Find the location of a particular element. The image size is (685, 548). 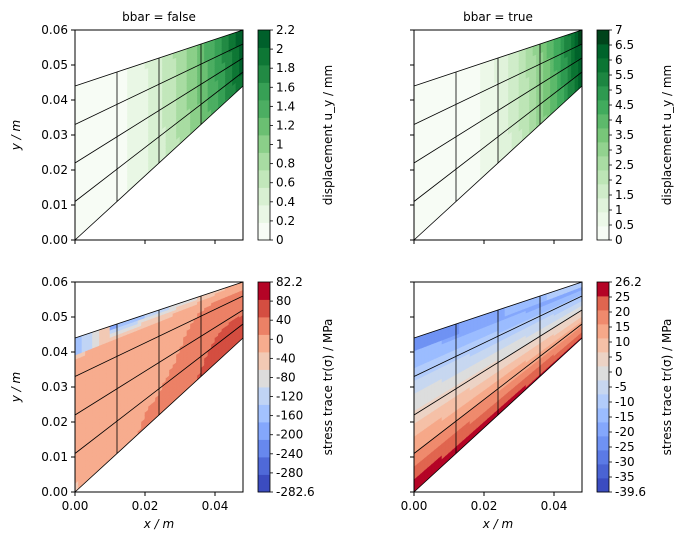

y-tick-label: 0.02 is located at coordinates (54, 422).